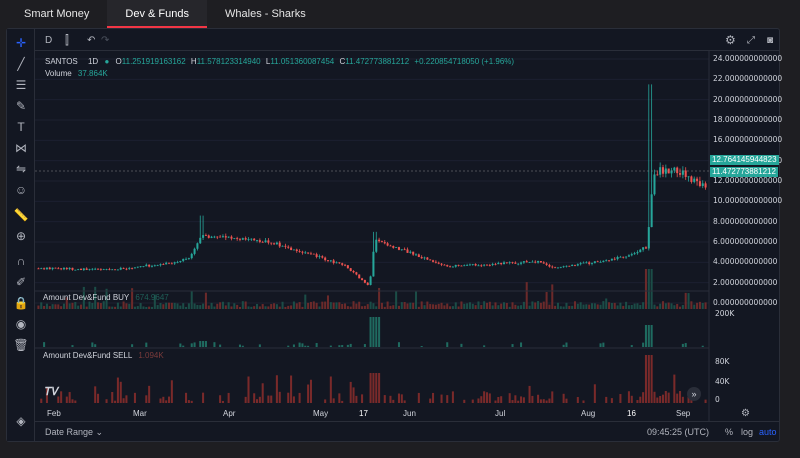 The width and height of the screenshot is (800, 458). I want to click on percent-toggle: %, so click(729, 432).